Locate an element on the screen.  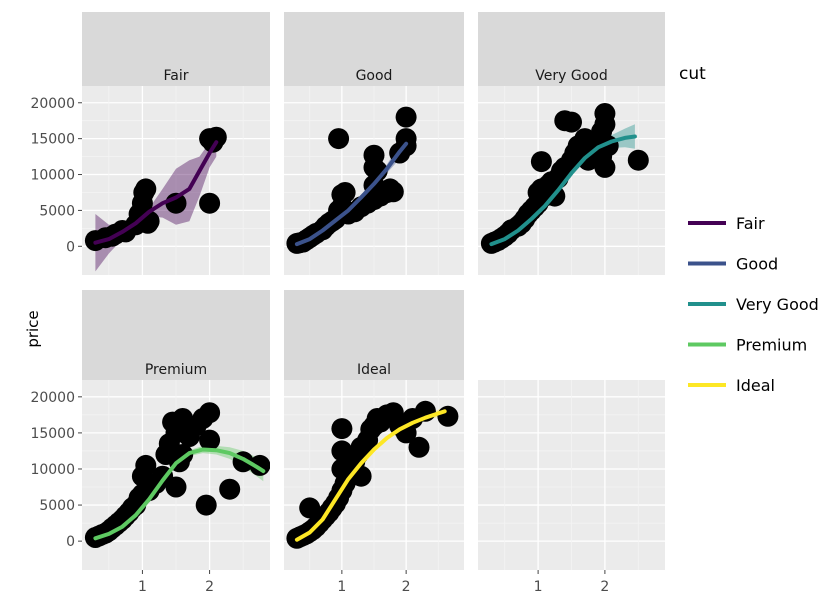
legend-item-fair: Fair is located at coordinates (726, 223).